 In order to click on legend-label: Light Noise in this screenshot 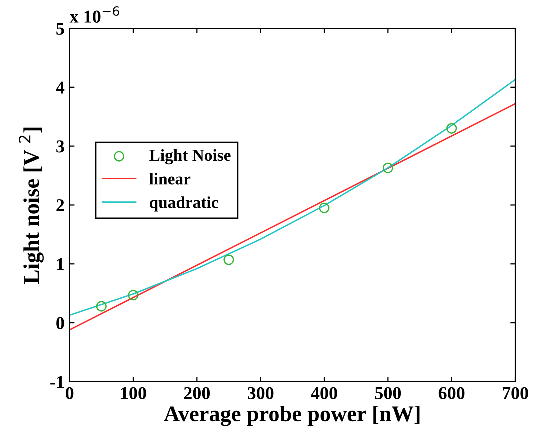, I will do `click(190, 157)`.